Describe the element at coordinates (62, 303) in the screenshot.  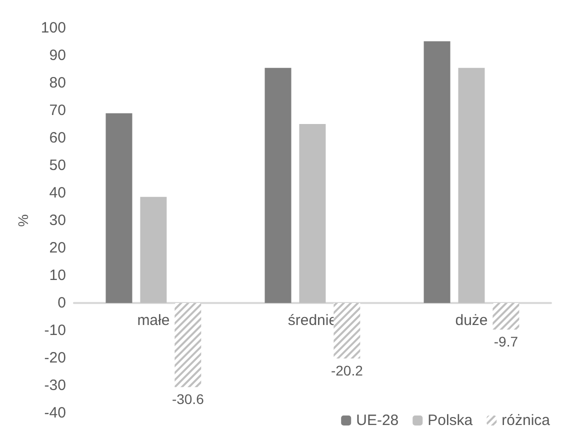
I see `y-tick-label: 0` at that location.